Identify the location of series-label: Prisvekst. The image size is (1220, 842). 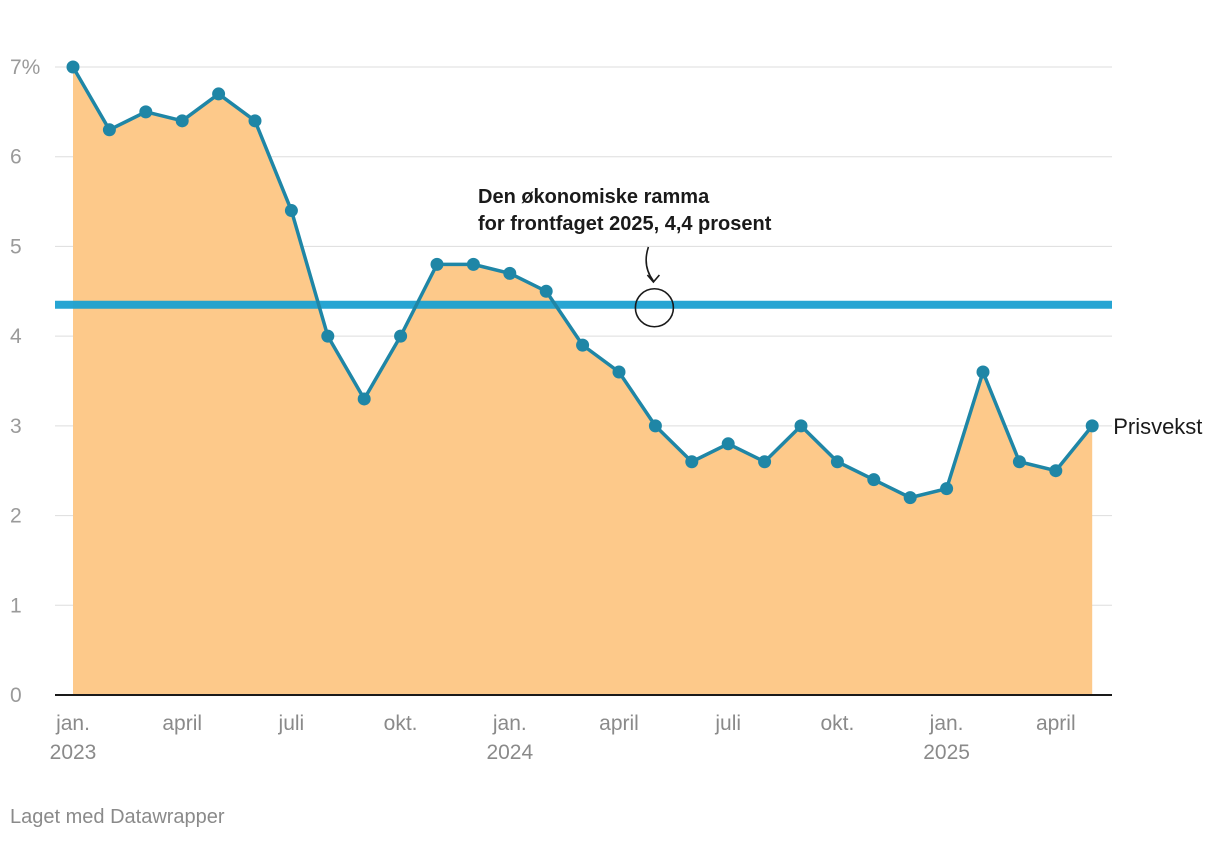
(1157, 426).